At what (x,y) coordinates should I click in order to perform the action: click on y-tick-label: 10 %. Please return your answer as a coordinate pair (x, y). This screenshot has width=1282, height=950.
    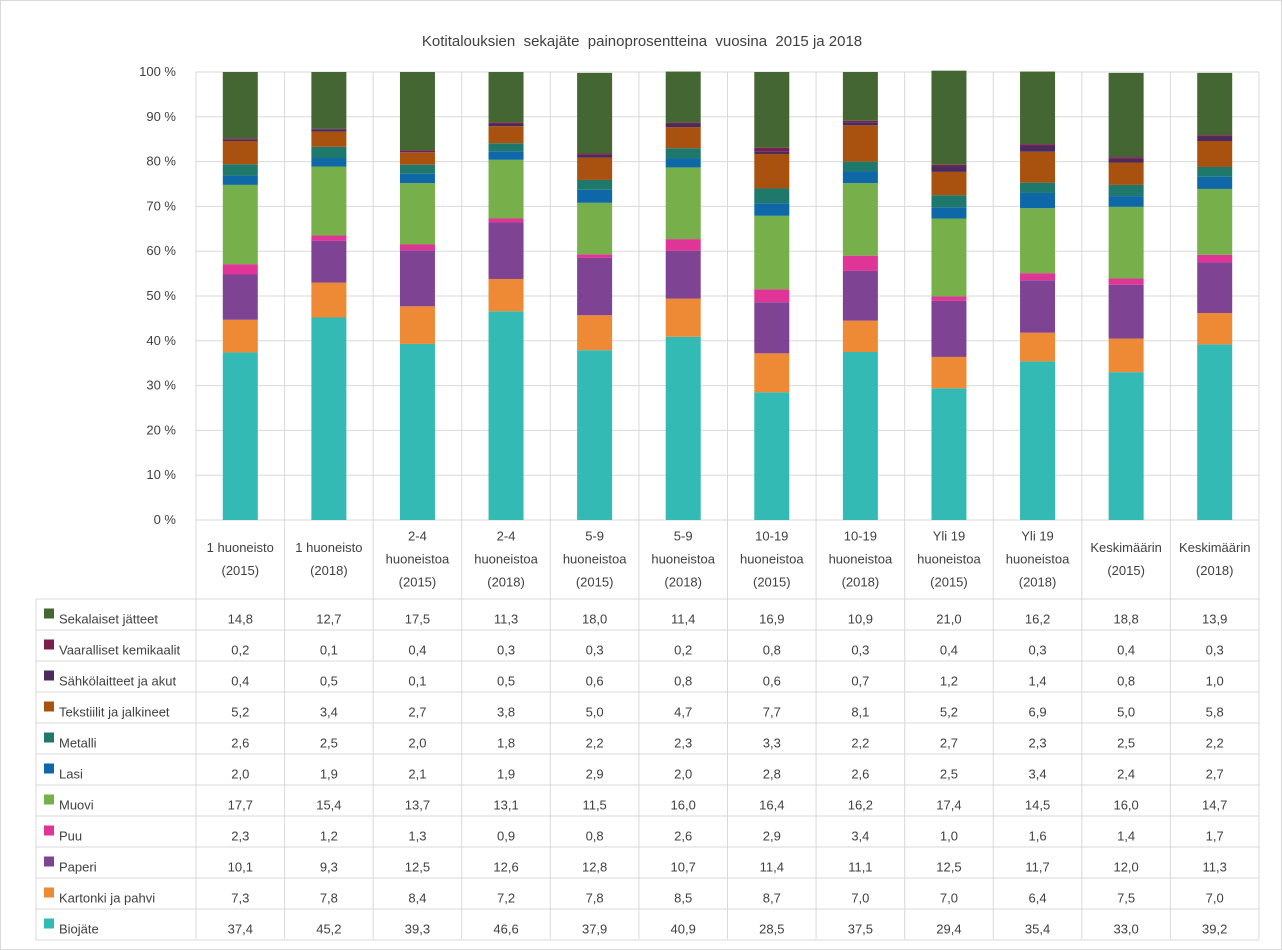
    Looking at the image, I should click on (161, 474).